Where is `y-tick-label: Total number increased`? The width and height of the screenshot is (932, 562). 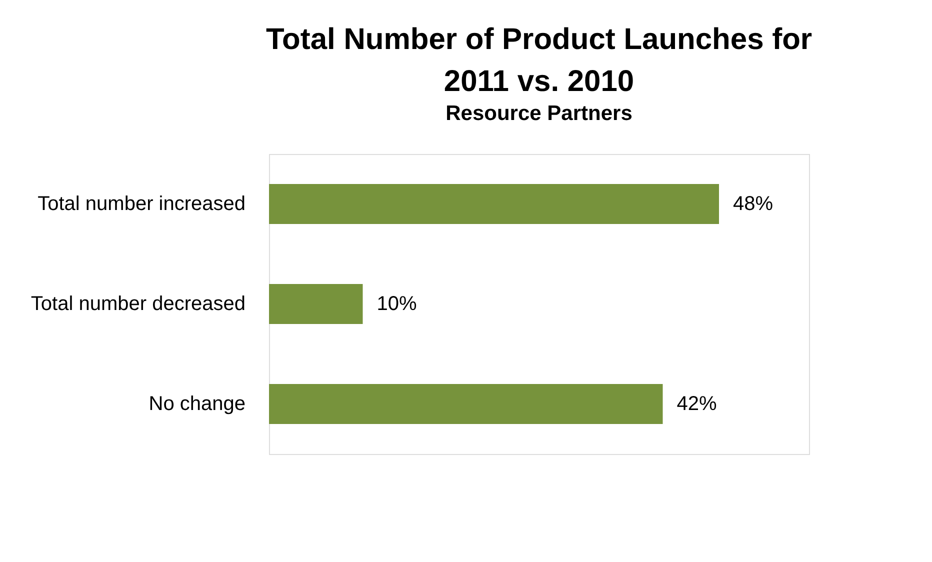
y-tick-label: Total number increased is located at coordinates (142, 204).